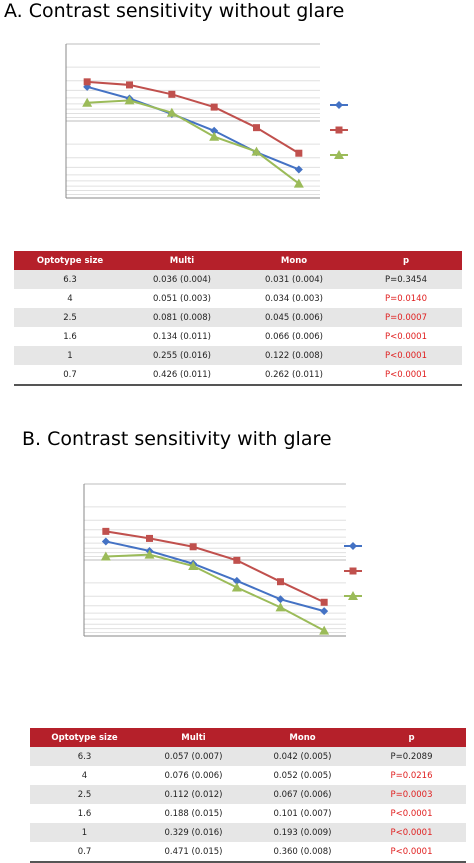  I want to click on table-row: 4 0.051 (0.003) 0.034 (0.003) P=0.0140, so click(238, 298).